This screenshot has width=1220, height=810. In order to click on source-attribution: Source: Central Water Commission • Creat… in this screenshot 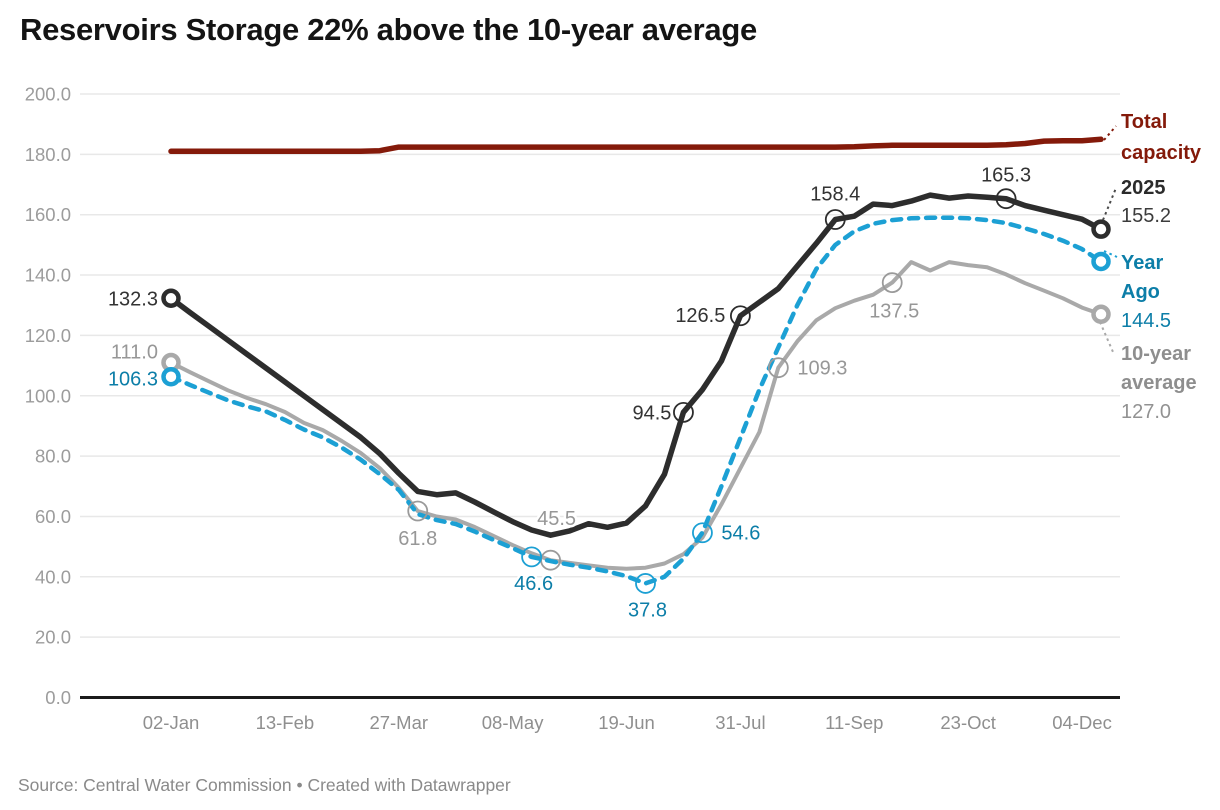, I will do `click(264, 785)`.